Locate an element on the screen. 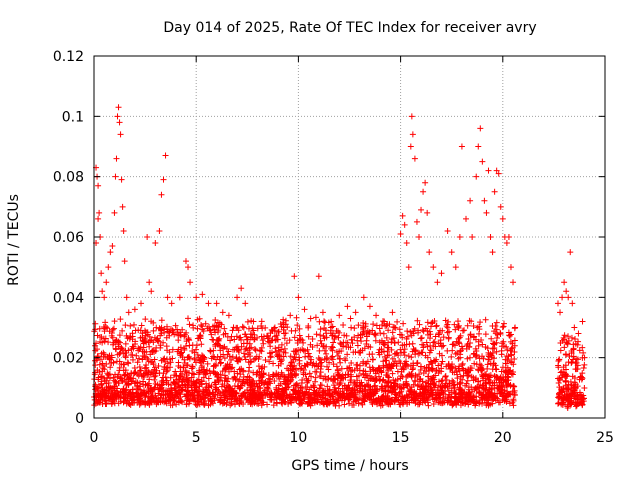 This screenshot has width=640, height=480. data-point-1964 is located at coordinates (469, 357).